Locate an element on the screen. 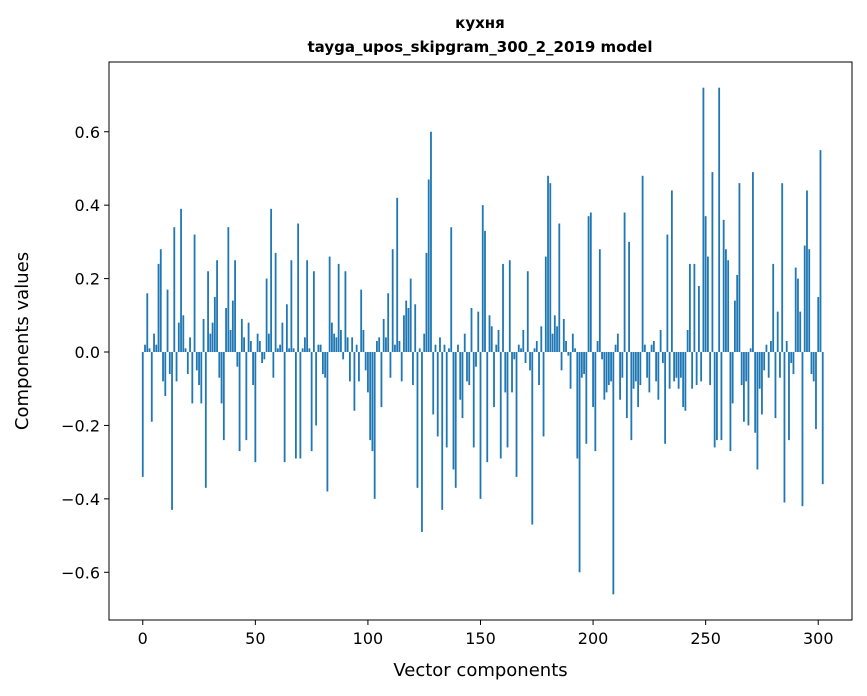 Image resolution: width=867 pixels, height=696 pixels. x-tick-label: 150 is located at coordinates (480, 638).